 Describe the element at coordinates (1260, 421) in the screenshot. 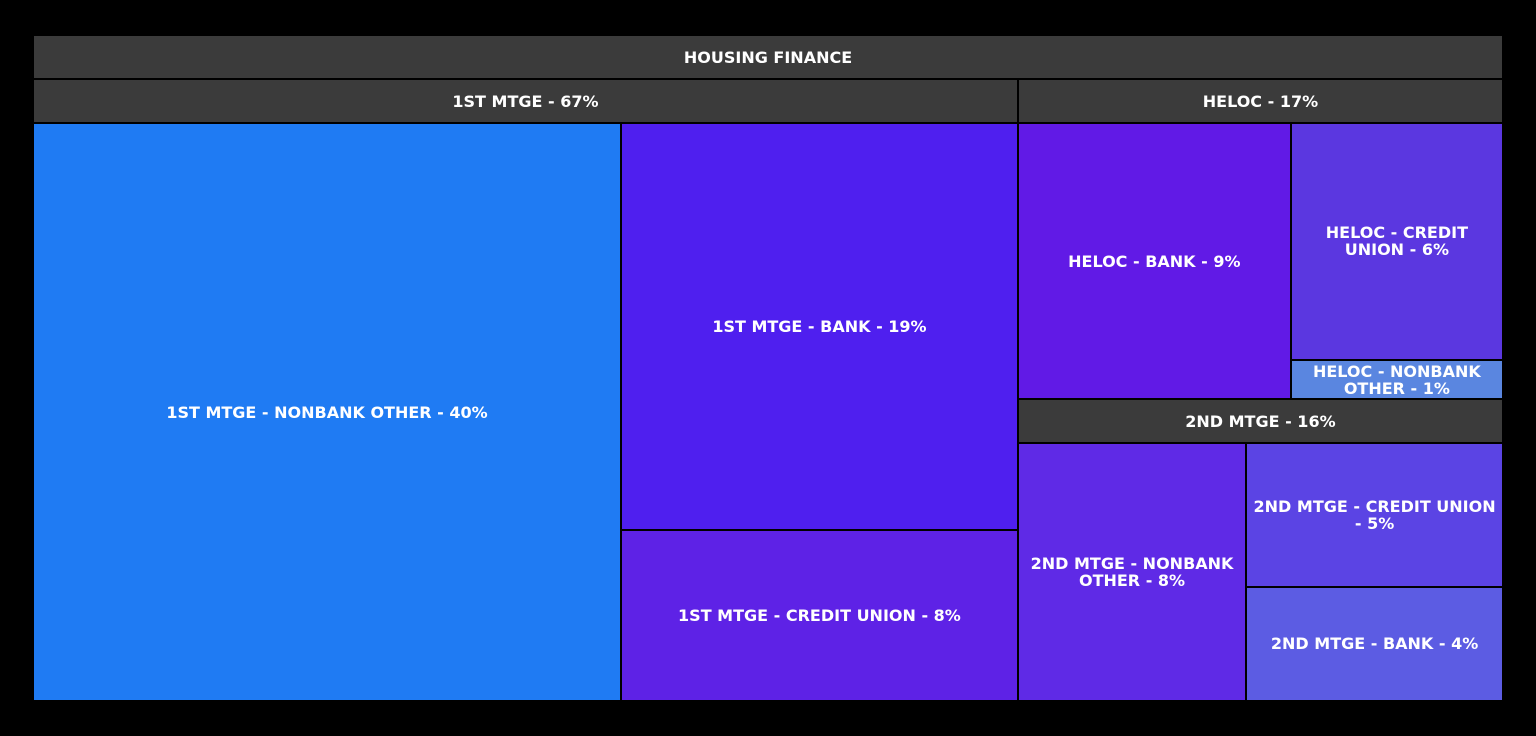

I see `group-header: 2ND MTGE - 16%` at that location.